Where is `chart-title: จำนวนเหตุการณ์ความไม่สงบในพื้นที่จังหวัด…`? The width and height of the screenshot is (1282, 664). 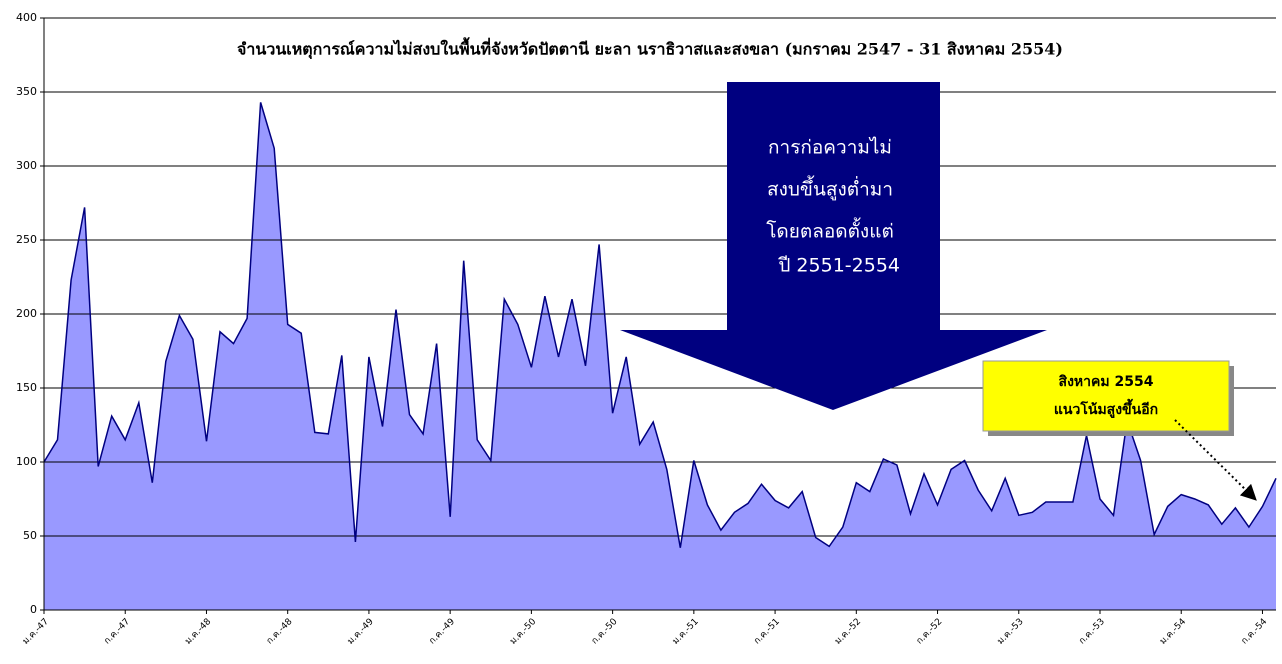
chart-title: จำนวนเหตุการณ์ความไม่สงบในพื้นที่จังหวัด… is located at coordinates (650, 48).